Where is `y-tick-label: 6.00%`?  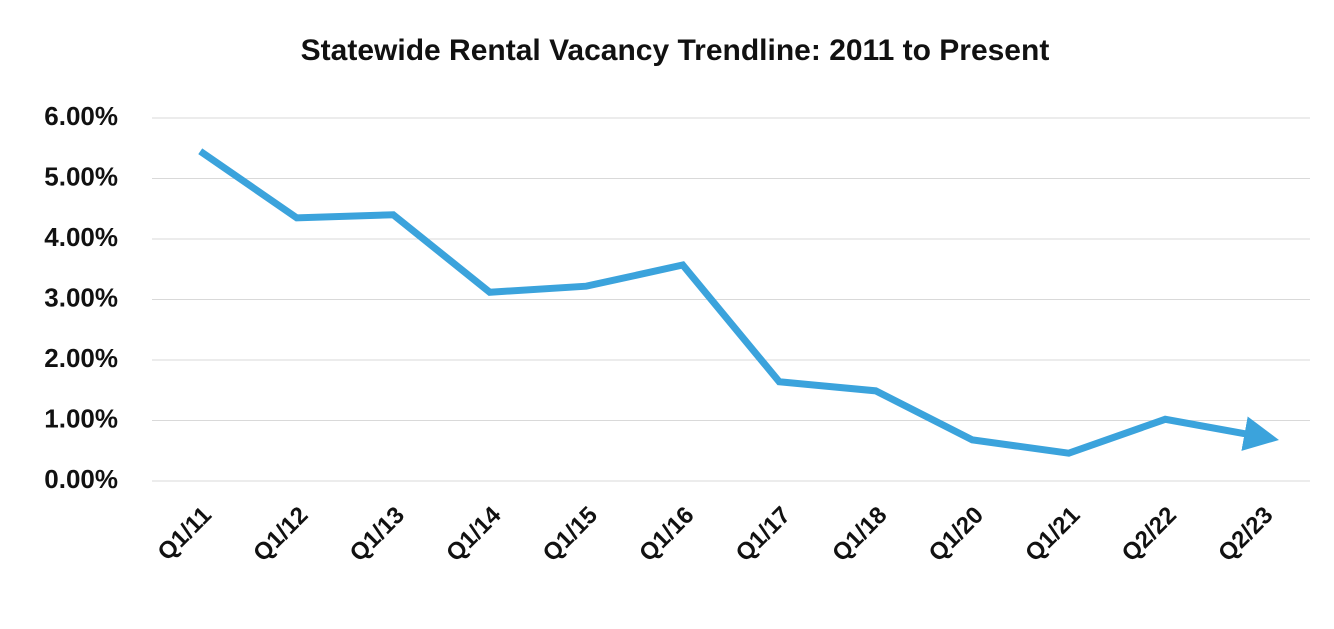
y-tick-label: 6.00% is located at coordinates (81, 116).